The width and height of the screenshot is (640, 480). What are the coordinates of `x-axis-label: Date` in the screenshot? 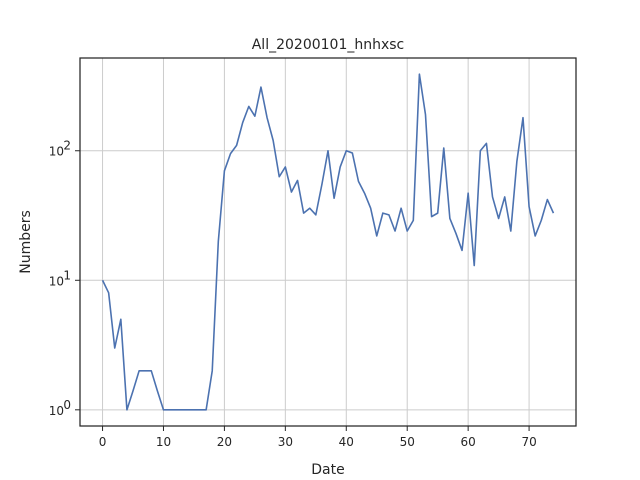 It's located at (327, 470).